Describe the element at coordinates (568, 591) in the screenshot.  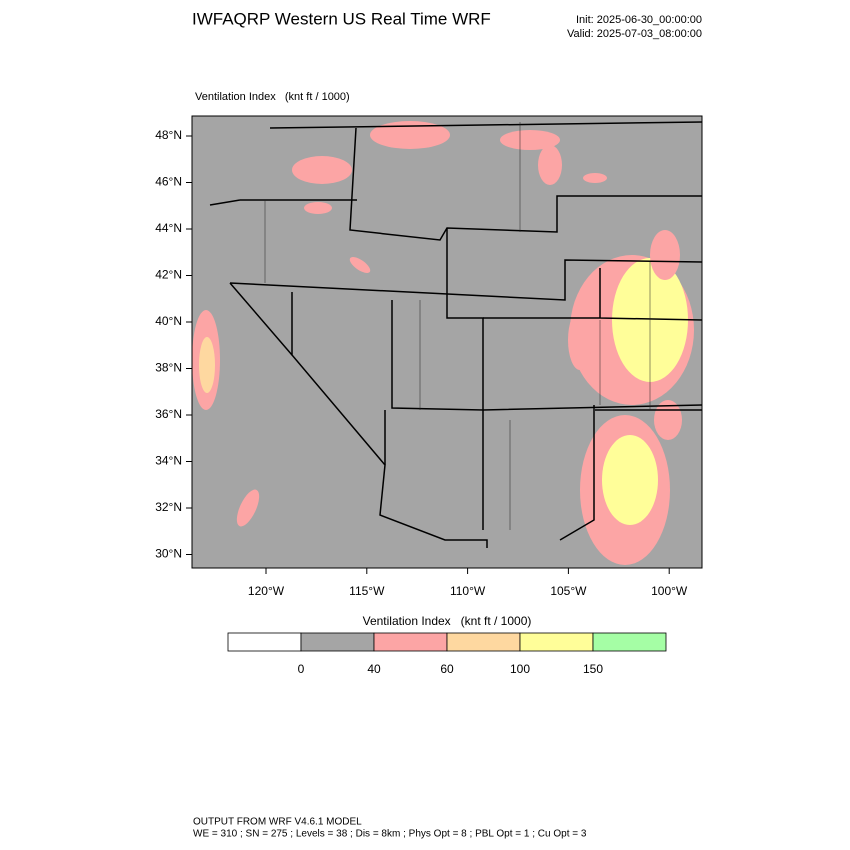
I see `lon-label: 105°W` at that location.